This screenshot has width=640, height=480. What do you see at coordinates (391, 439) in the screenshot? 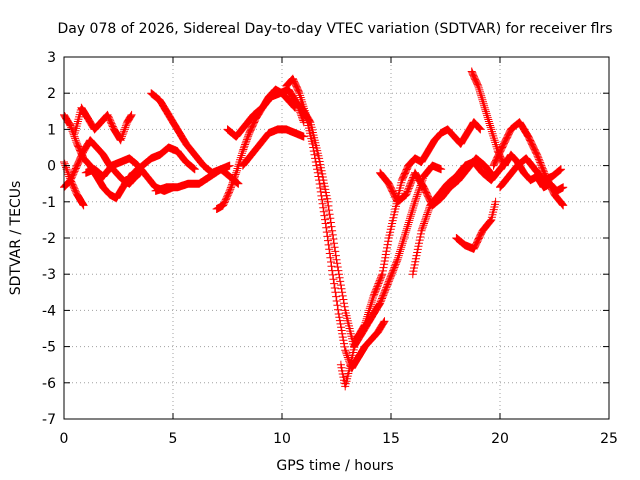
I see `x-tick-label: 15` at bounding box center [391, 439].